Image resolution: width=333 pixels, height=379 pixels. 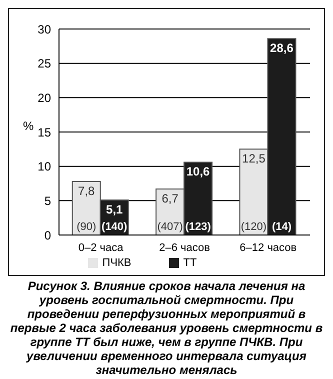 What do you see at coordinates (45, 97) in the screenshot?
I see `y-tick-label: 20` at bounding box center [45, 97].